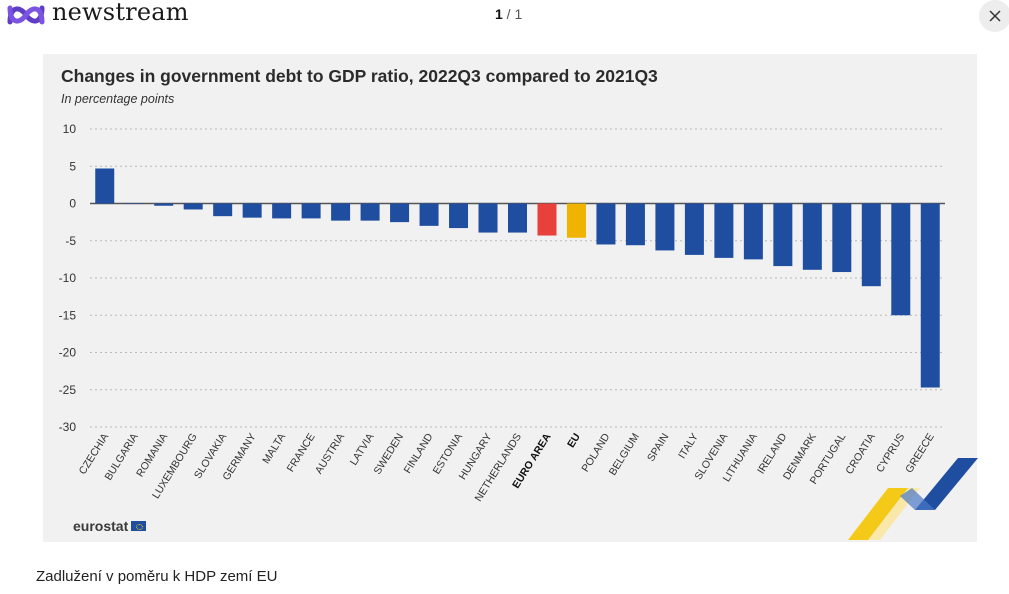 The image size is (1009, 594). What do you see at coordinates (193, 206) in the screenshot?
I see `bar-luxembourg` at bounding box center [193, 206].